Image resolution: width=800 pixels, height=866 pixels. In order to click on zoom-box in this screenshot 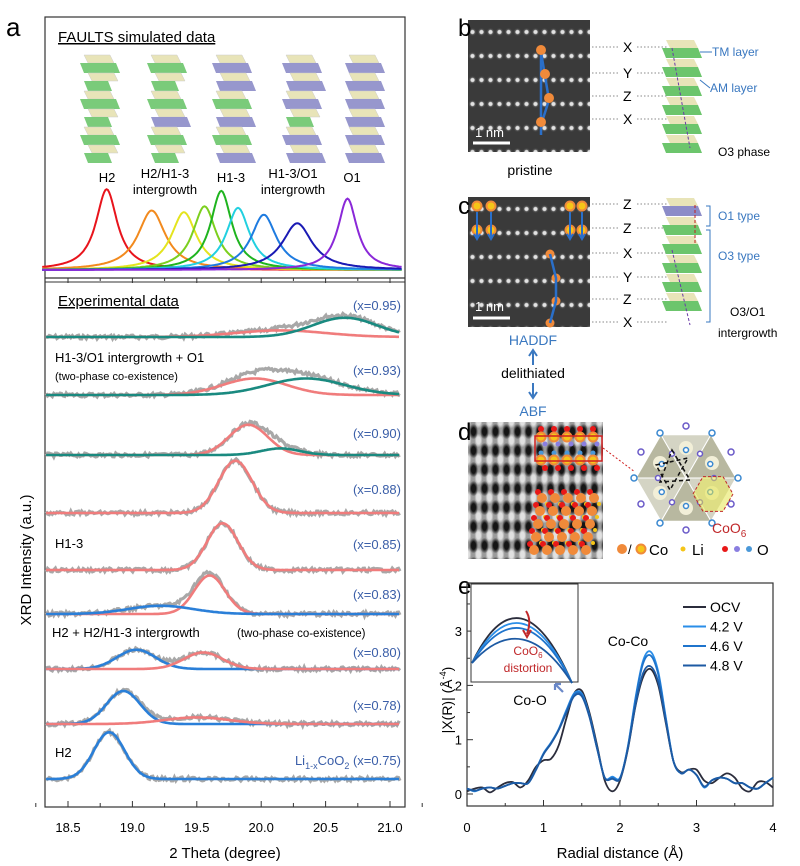, I will do `click(568, 448)`.